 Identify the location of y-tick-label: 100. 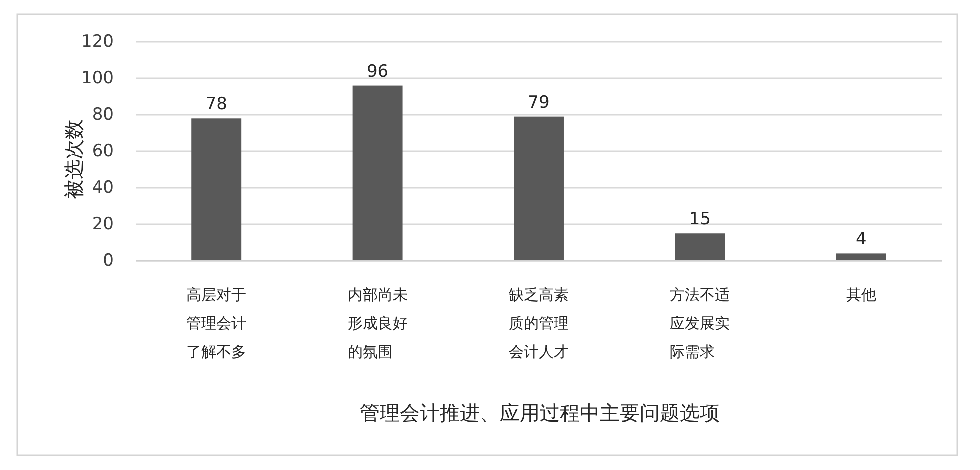
(98, 78).